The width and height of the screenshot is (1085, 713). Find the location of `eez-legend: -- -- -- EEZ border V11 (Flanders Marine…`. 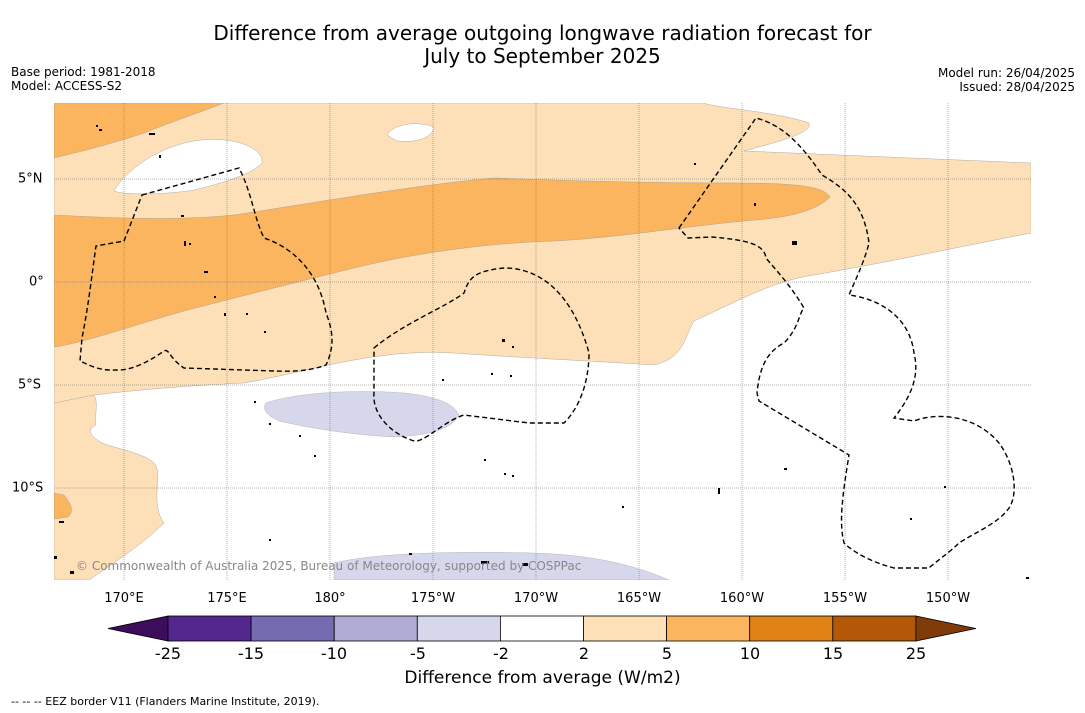

eez-legend: -- -- -- EEZ border V11 (Flanders Marine… is located at coordinates (165, 701).